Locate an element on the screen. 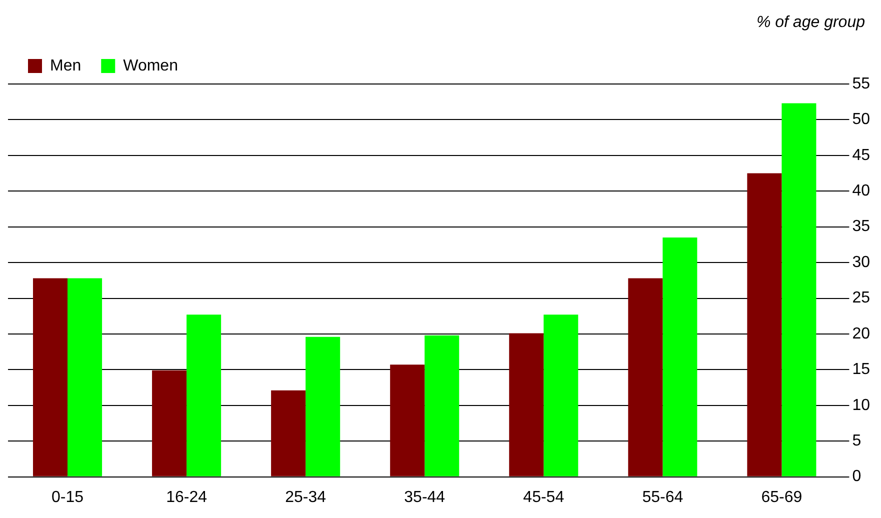 The image size is (881, 518). x-tick-label: 16-24 is located at coordinates (187, 497).